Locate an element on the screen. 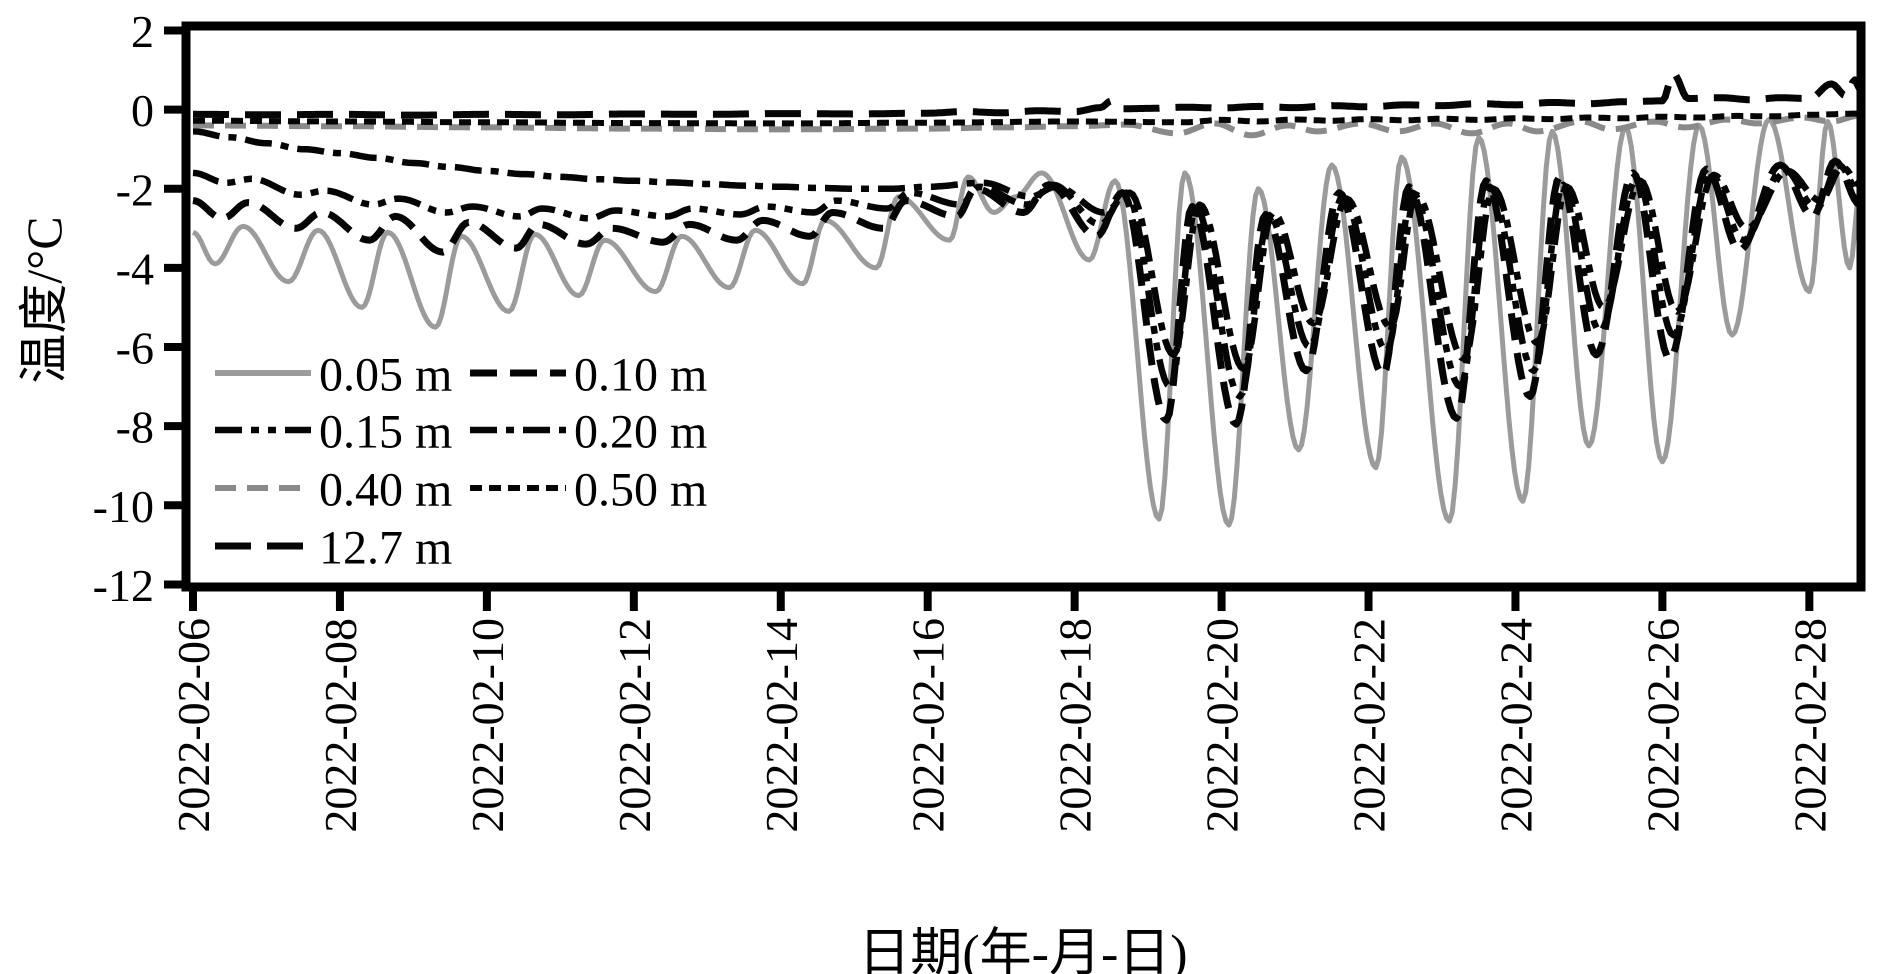 The image size is (1877, 974). y-tick-label: -12 is located at coordinates (123, 585).